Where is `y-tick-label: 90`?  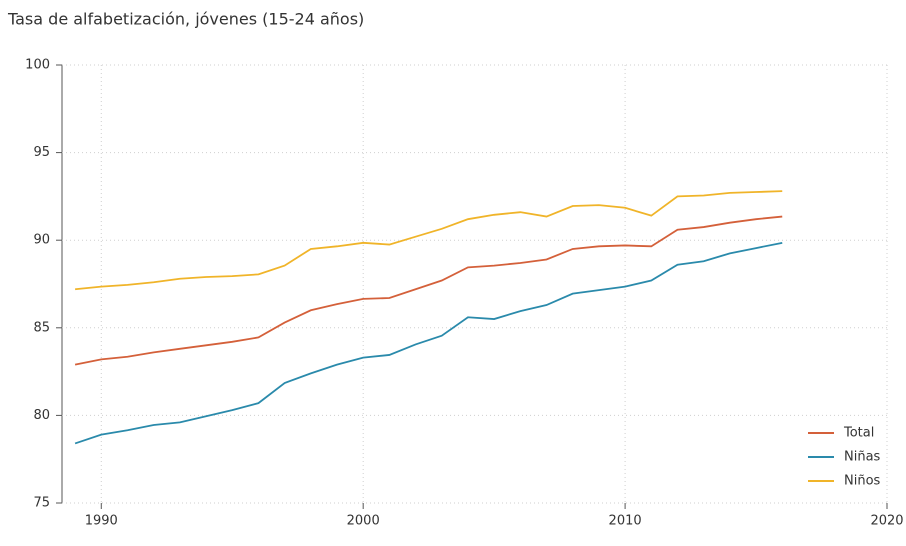
y-tick-label: 90 is located at coordinates (41, 240).